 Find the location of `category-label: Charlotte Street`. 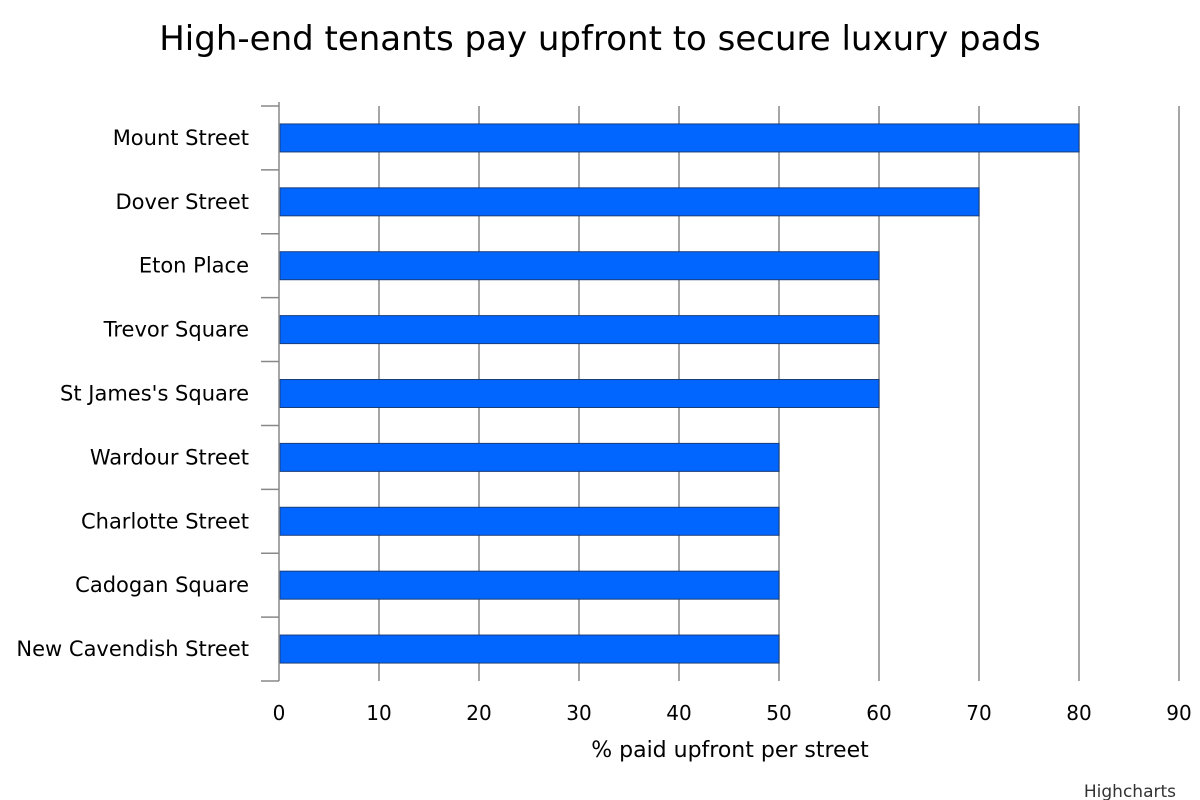

category-label: Charlotte Street is located at coordinates (165, 521).